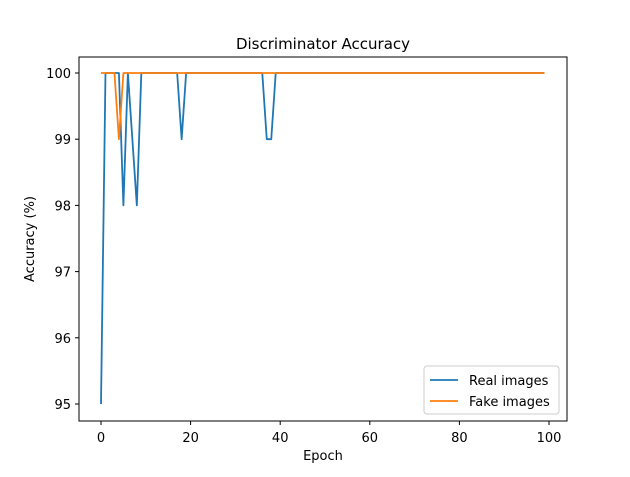  What do you see at coordinates (509, 381) in the screenshot?
I see `legend-real-label: Real images` at bounding box center [509, 381].